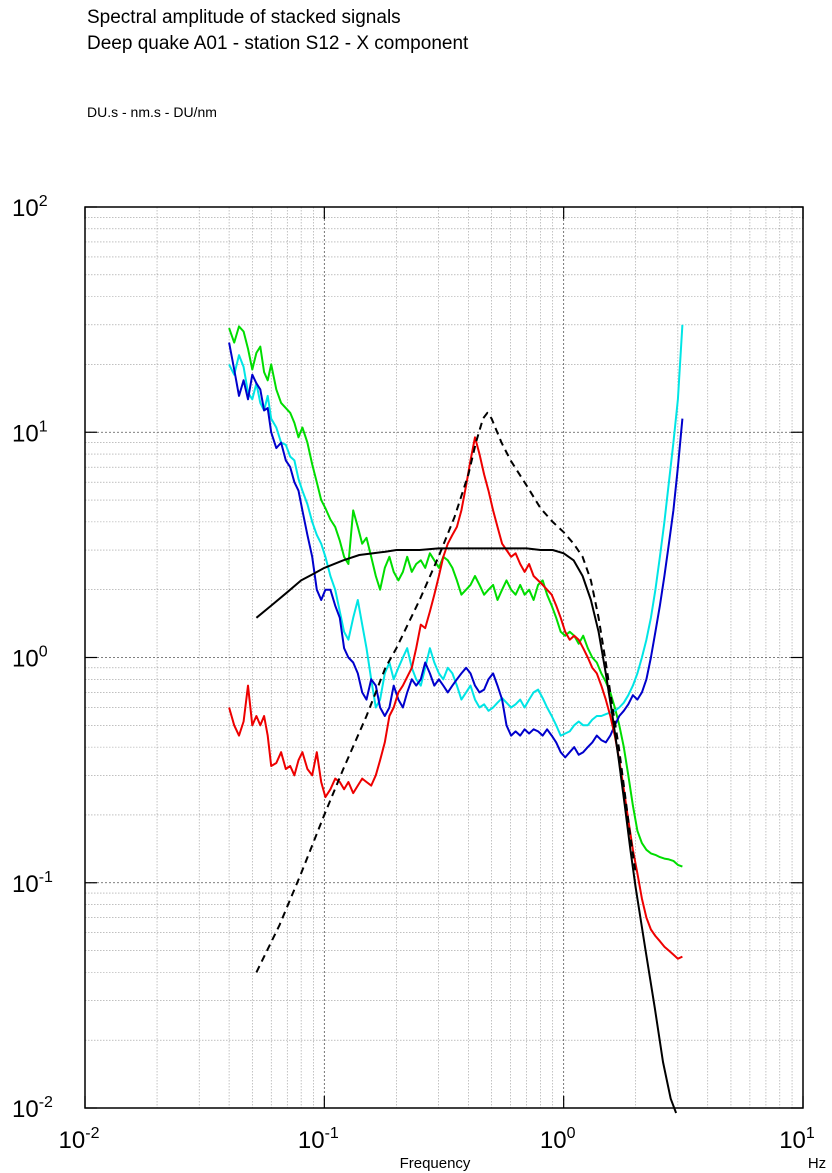 This screenshot has height=1173, width=832. Describe the element at coordinates (817, 1163) in the screenshot. I see `x-axis-unit: Hz` at that location.